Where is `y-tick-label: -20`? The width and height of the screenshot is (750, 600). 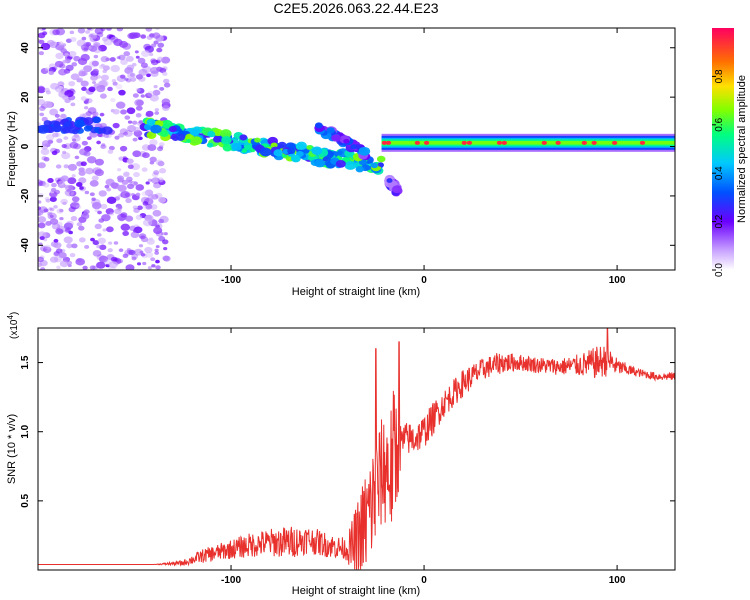
y-tick-label: -20 is located at coordinates (25, 195).